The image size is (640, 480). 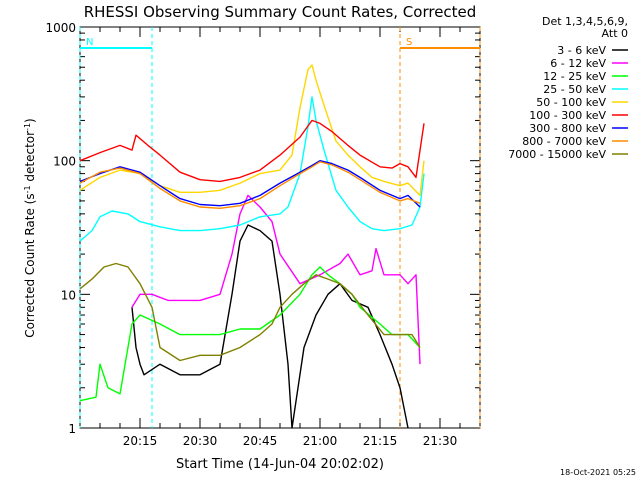 I want to click on x-tick-label: 20:45, so click(x=260, y=441).